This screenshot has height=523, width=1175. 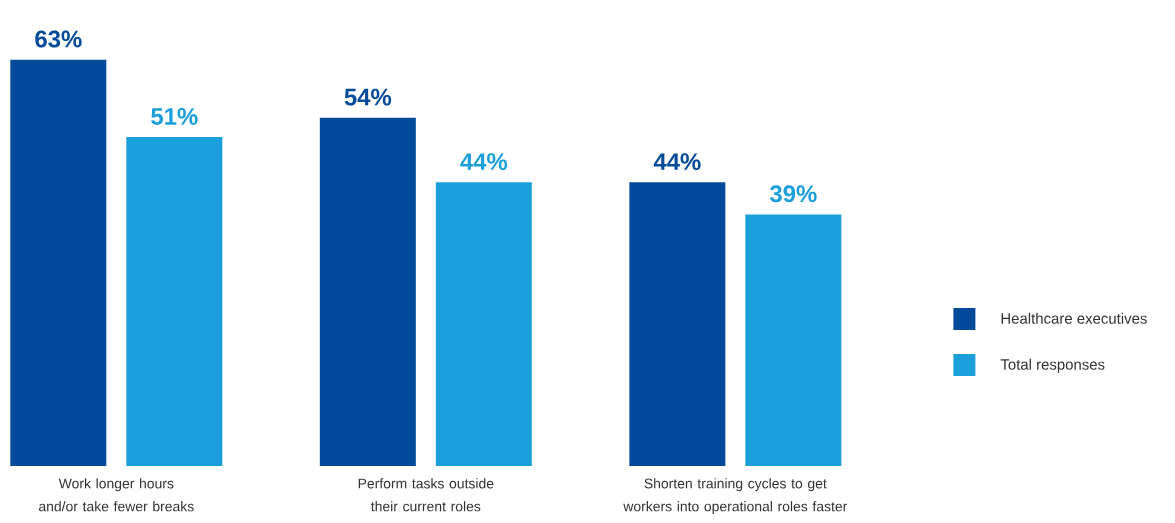 I want to click on data-label: 51%, so click(x=174, y=116).